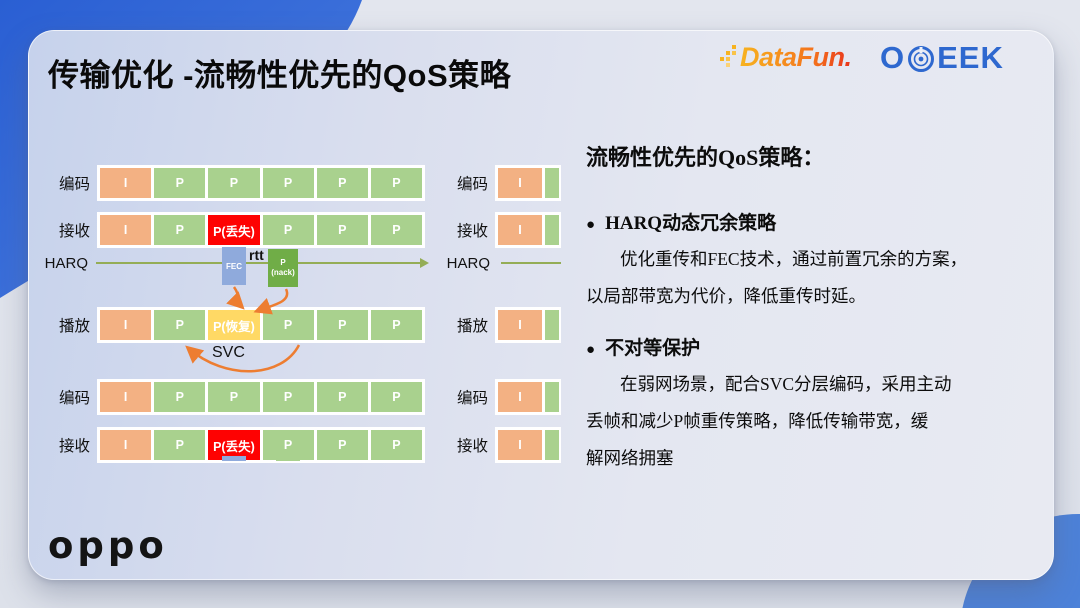 Image resolution: width=1080 pixels, height=608 pixels. I want to click on nack-box-p: P, so click(283, 263).